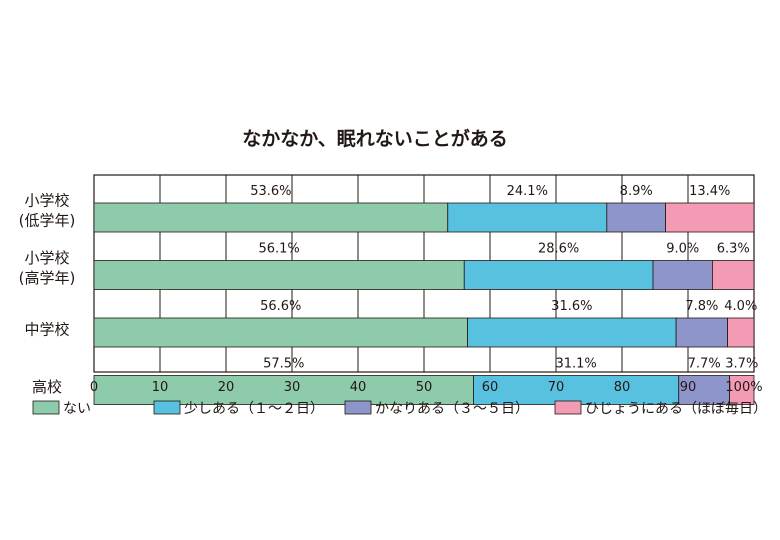 This screenshot has width=780, height=540. I want to click on data-label: 28.6%, so click(558, 249).